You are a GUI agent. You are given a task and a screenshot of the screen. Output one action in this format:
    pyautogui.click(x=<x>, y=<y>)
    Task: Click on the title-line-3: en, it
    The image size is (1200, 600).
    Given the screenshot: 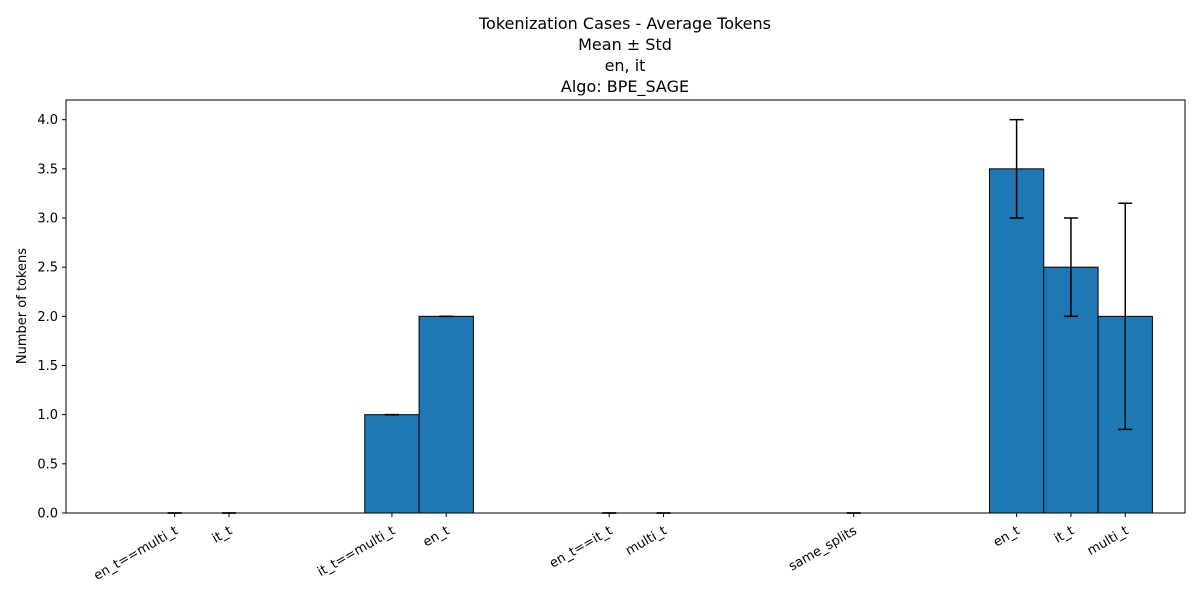 What is the action you would take?
    pyautogui.click(x=625, y=65)
    